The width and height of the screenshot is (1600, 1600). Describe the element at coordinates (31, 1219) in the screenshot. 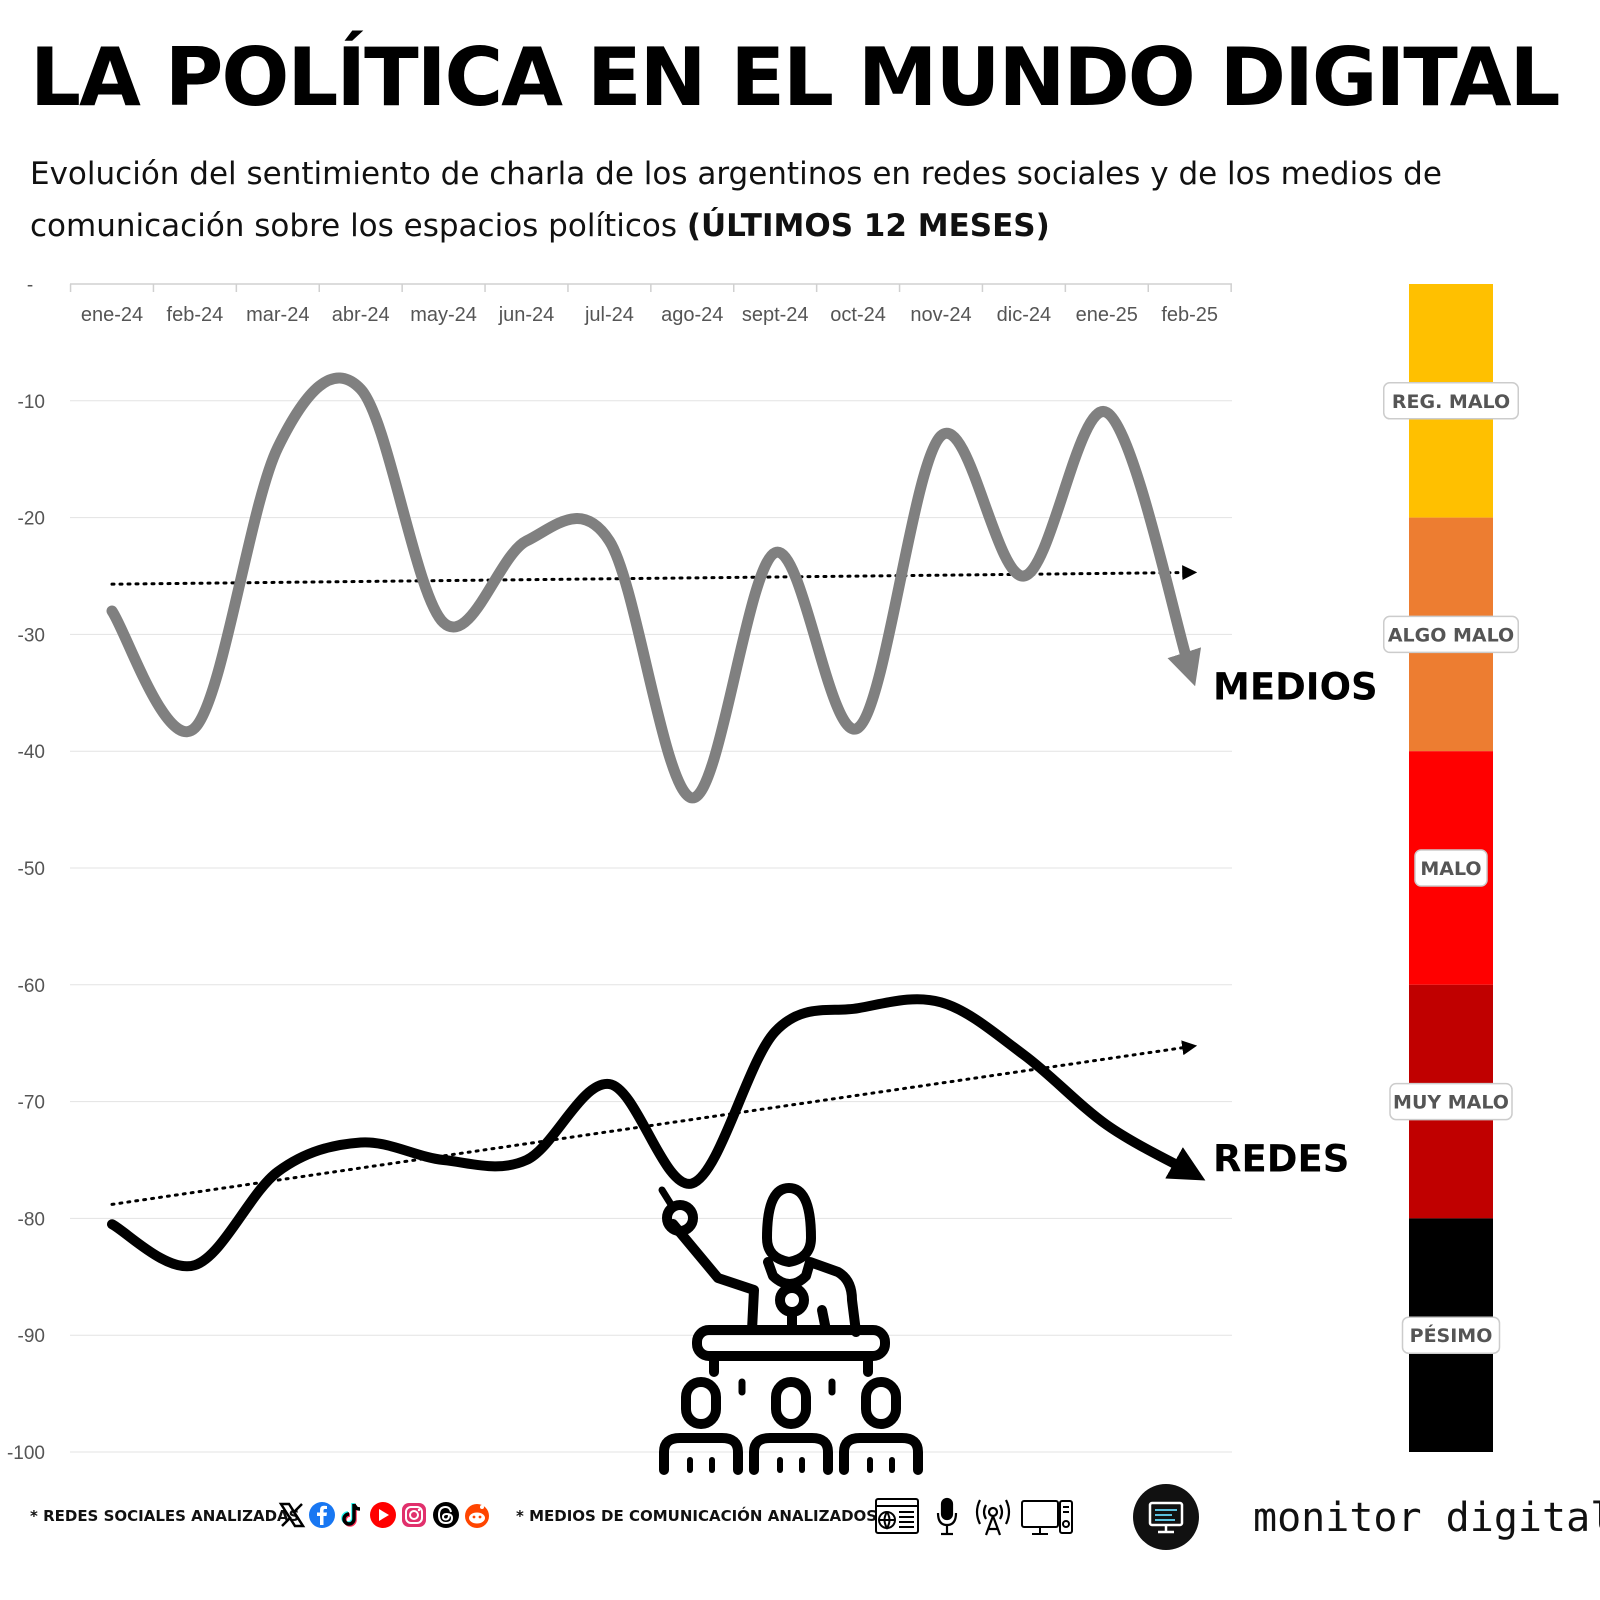

I see `y-tick-label: -80` at that location.